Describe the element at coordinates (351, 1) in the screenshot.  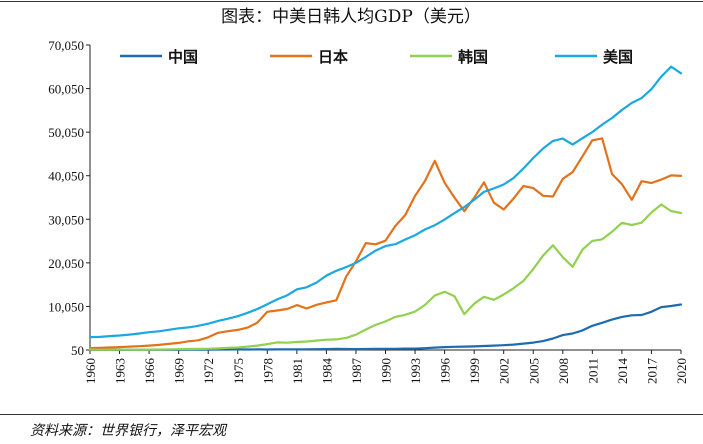
I see `top-rule` at that location.